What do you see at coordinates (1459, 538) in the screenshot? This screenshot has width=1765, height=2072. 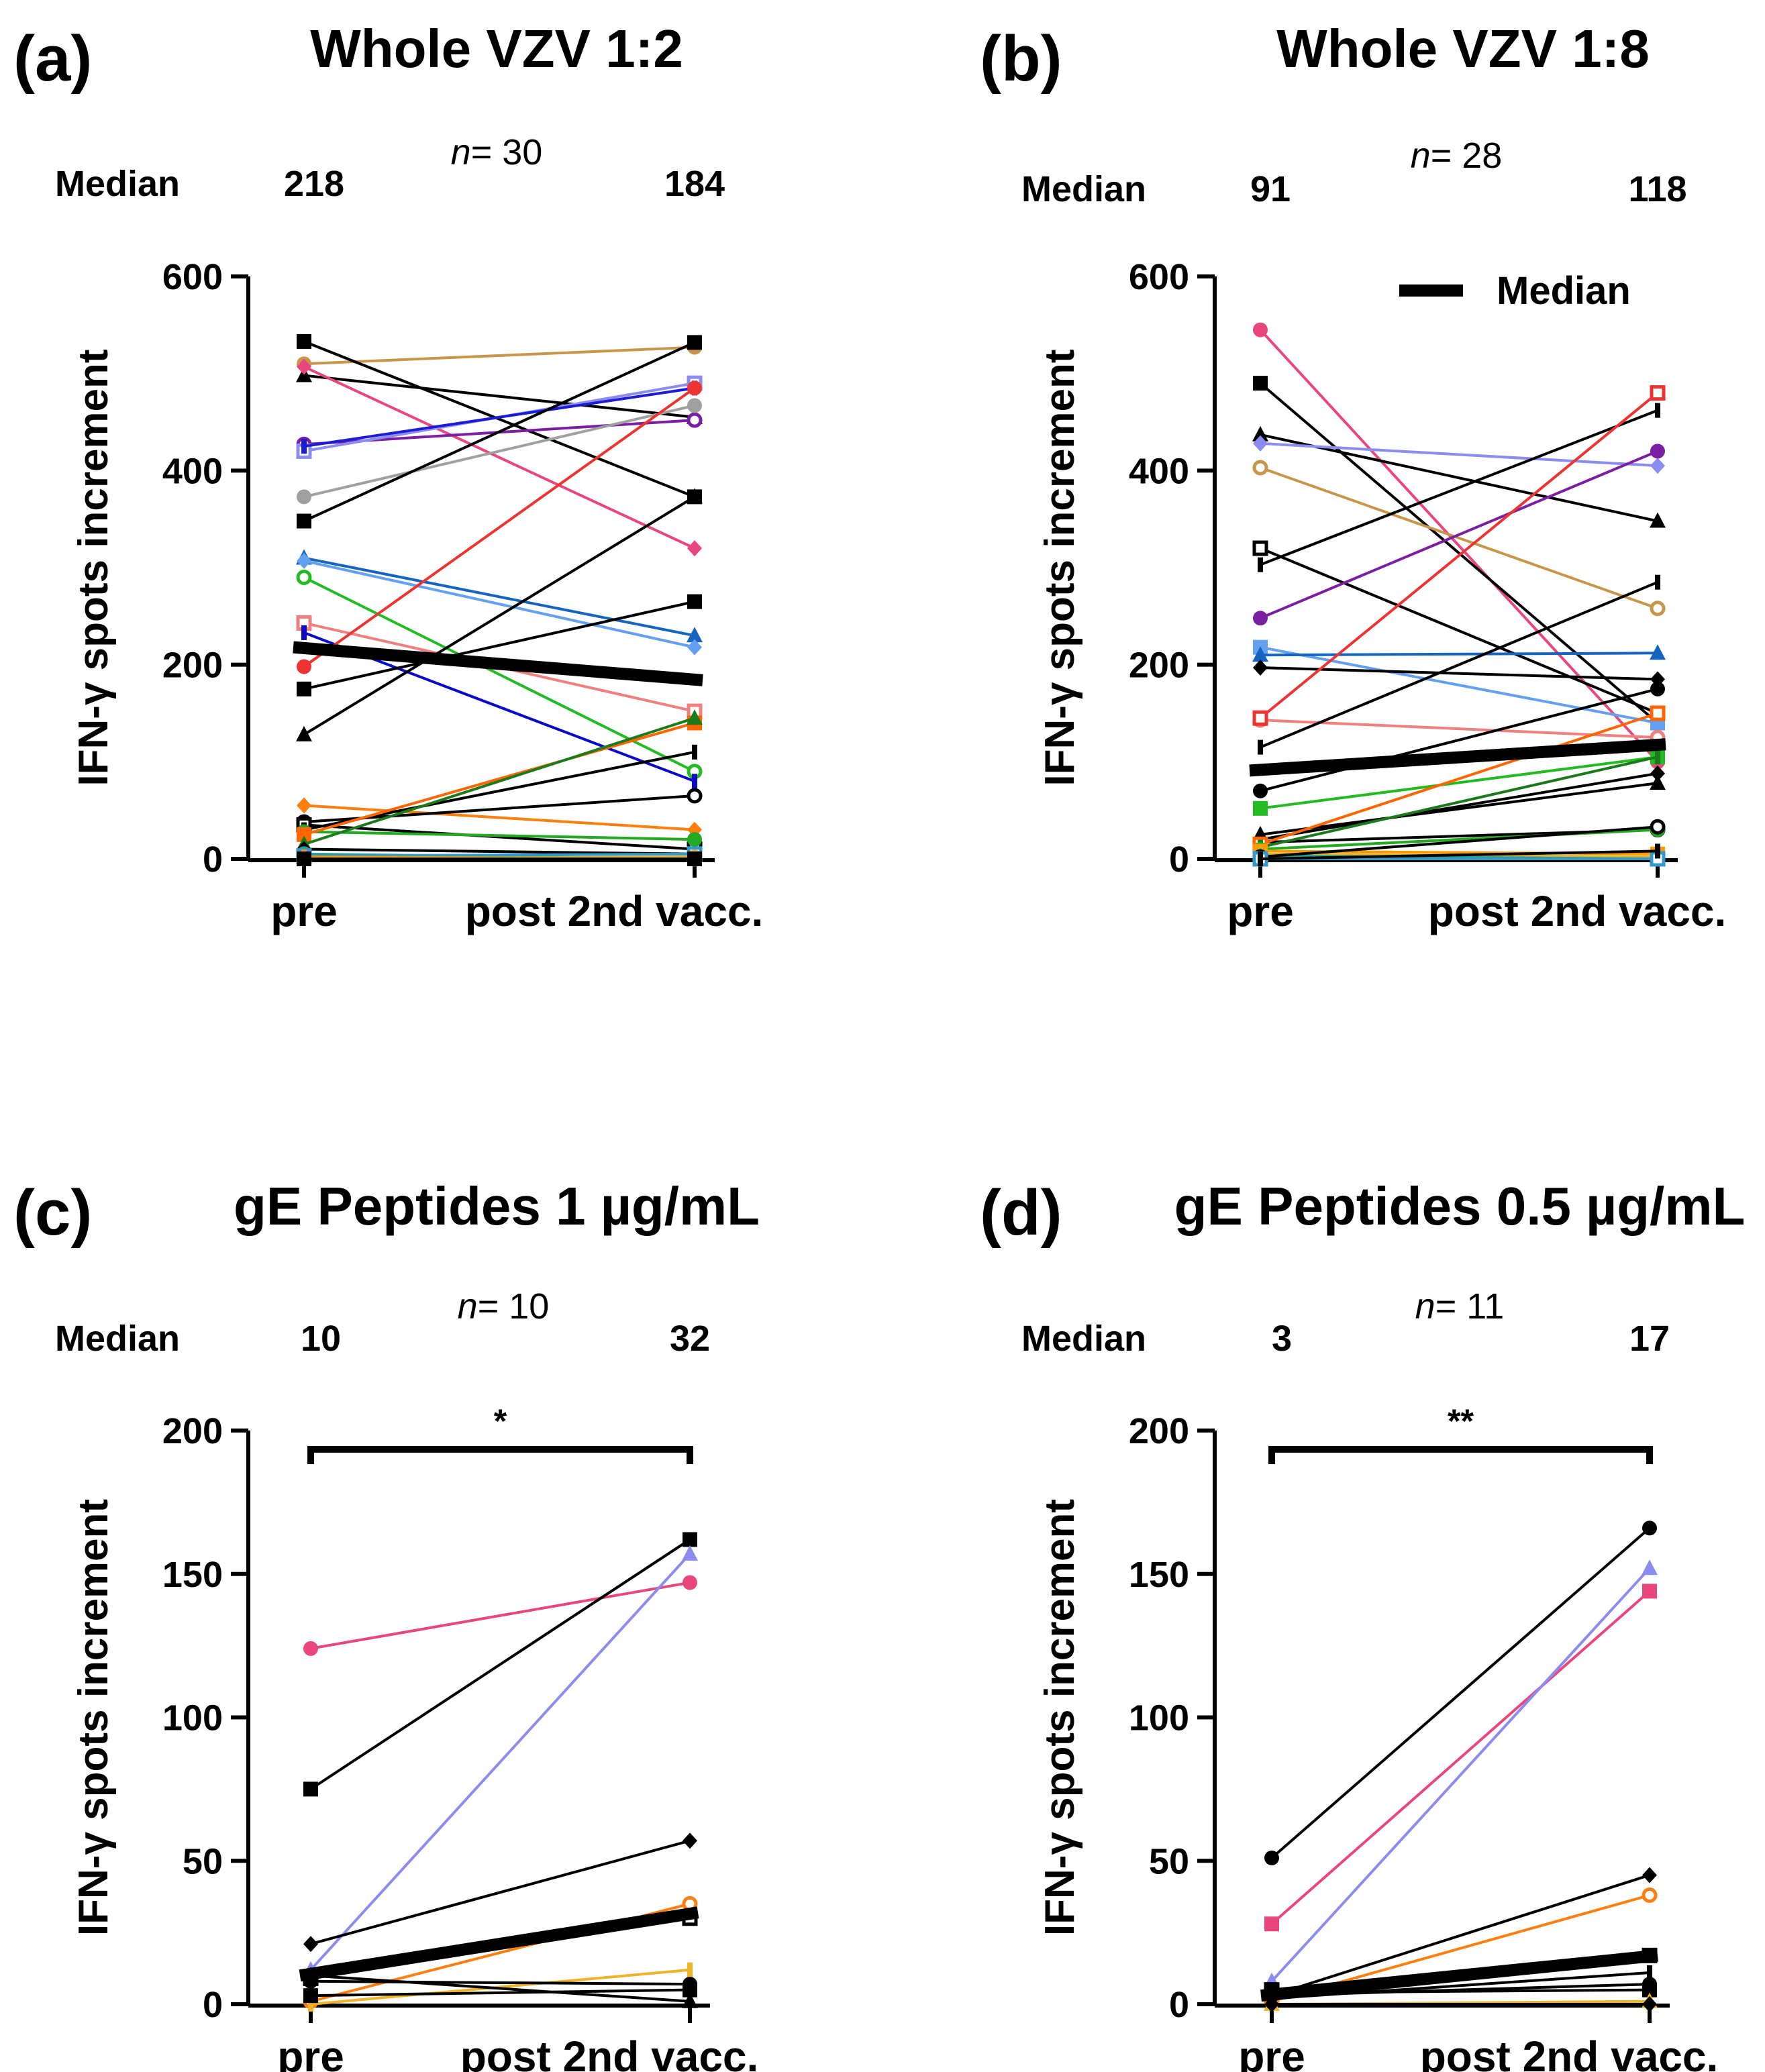 I see `series-s5` at bounding box center [1459, 538].